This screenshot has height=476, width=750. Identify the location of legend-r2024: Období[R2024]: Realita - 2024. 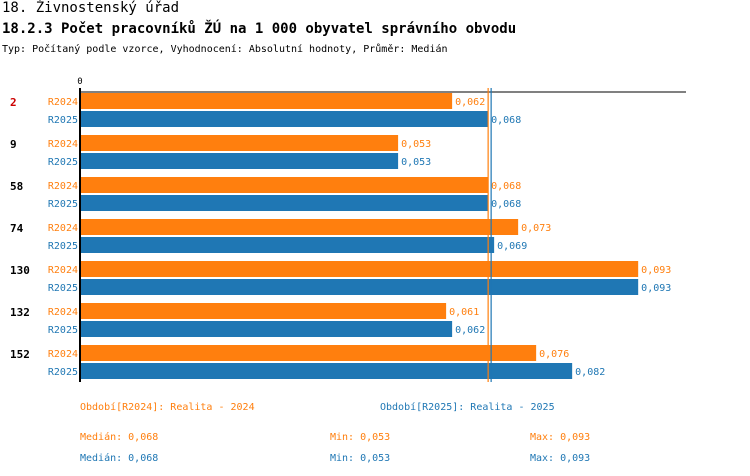
(167, 407).